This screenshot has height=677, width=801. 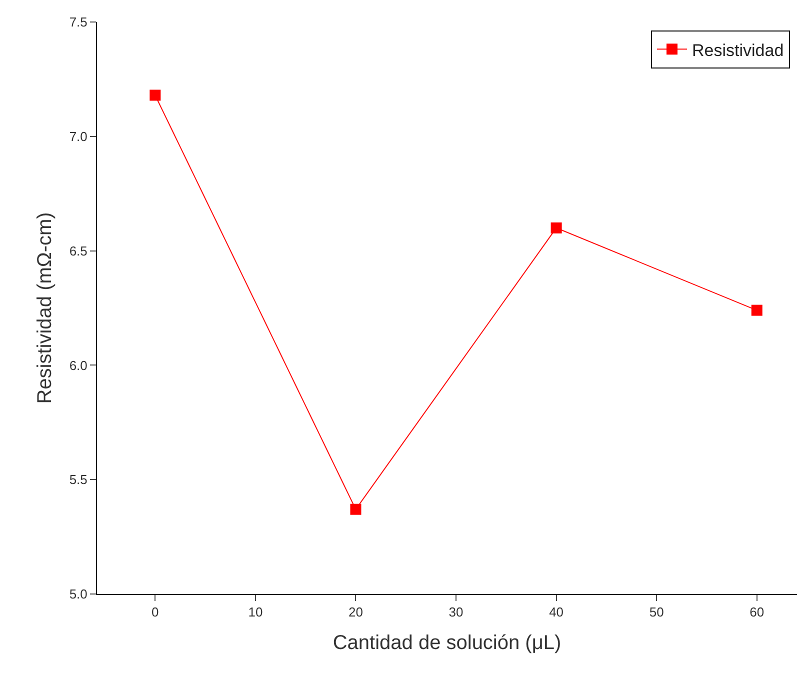 I want to click on x-tick-label: 30, so click(x=456, y=612).